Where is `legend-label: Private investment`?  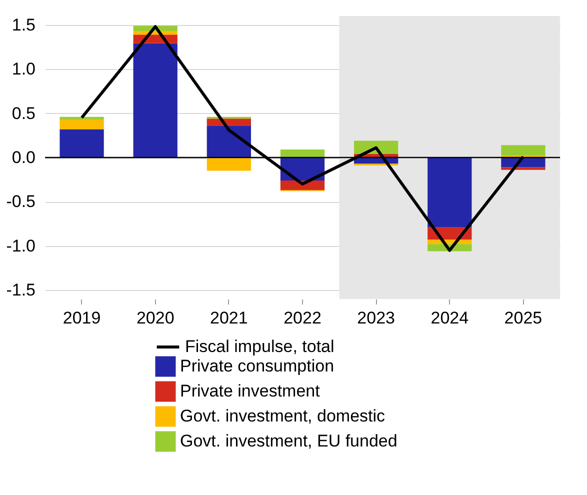 legend-label: Private investment is located at coordinates (250, 391).